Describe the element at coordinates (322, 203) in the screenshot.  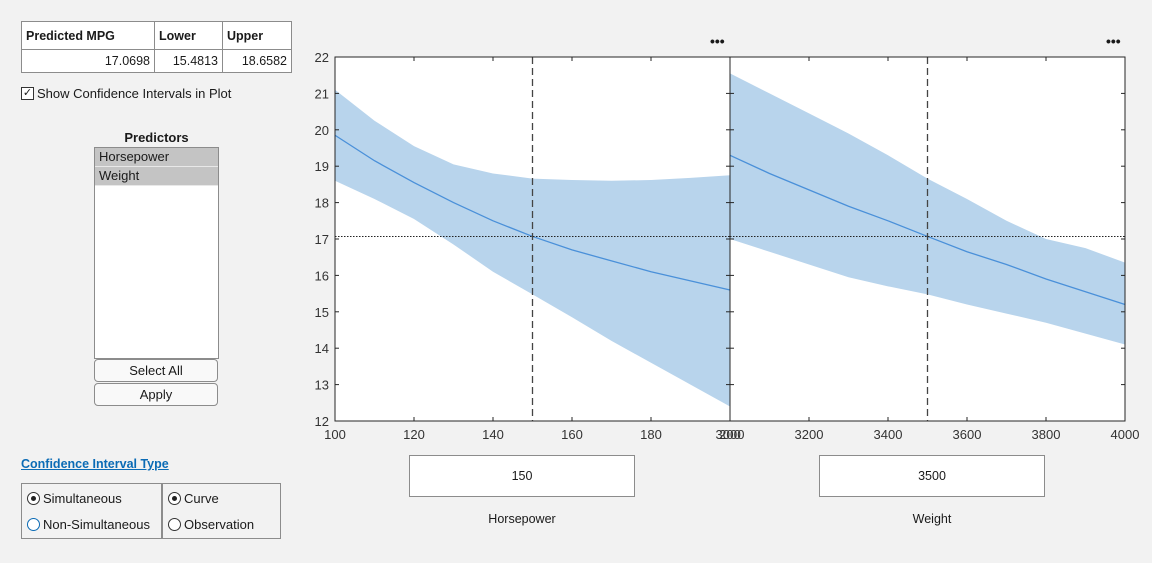
I see `y-tick-label: 18` at that location.